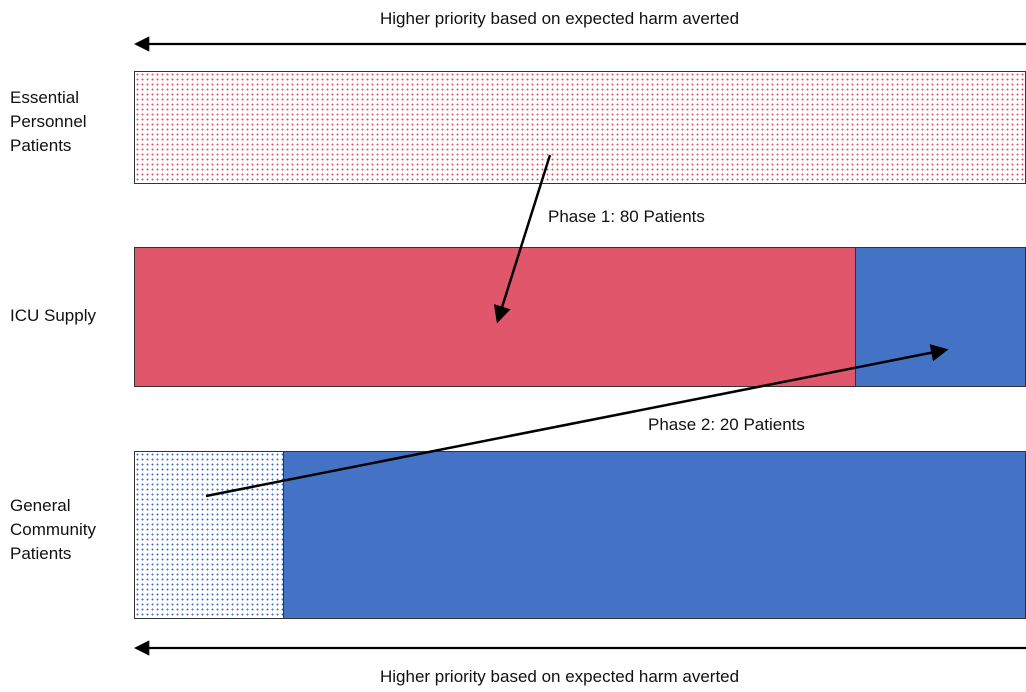  I want to click on icu-supply-label: ICU Supply, so click(53, 315).